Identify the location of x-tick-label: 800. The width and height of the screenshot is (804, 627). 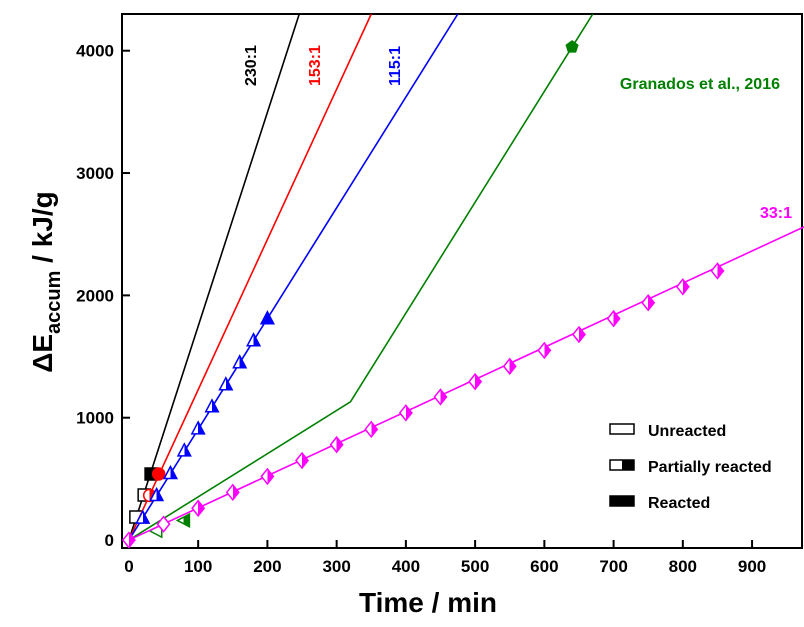
(683, 566).